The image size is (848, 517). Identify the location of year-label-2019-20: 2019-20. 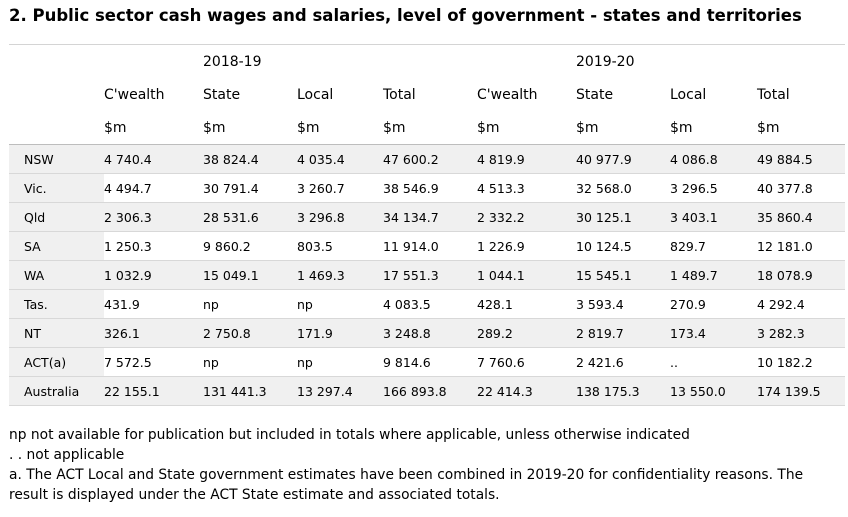
(623, 61).